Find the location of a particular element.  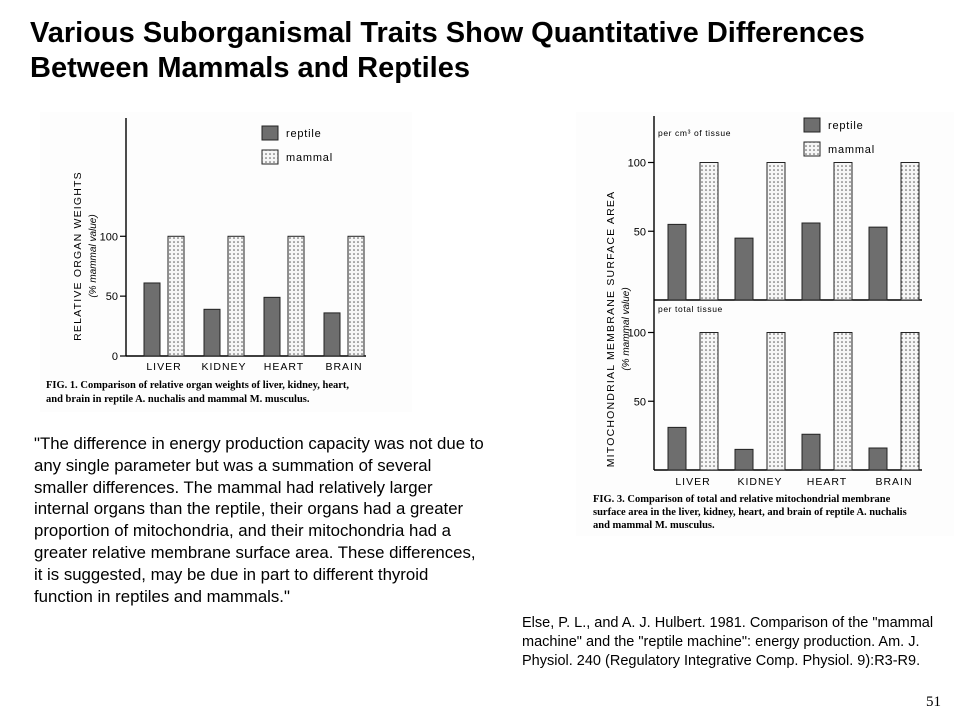

page-number: 51 is located at coordinates (933, 702).